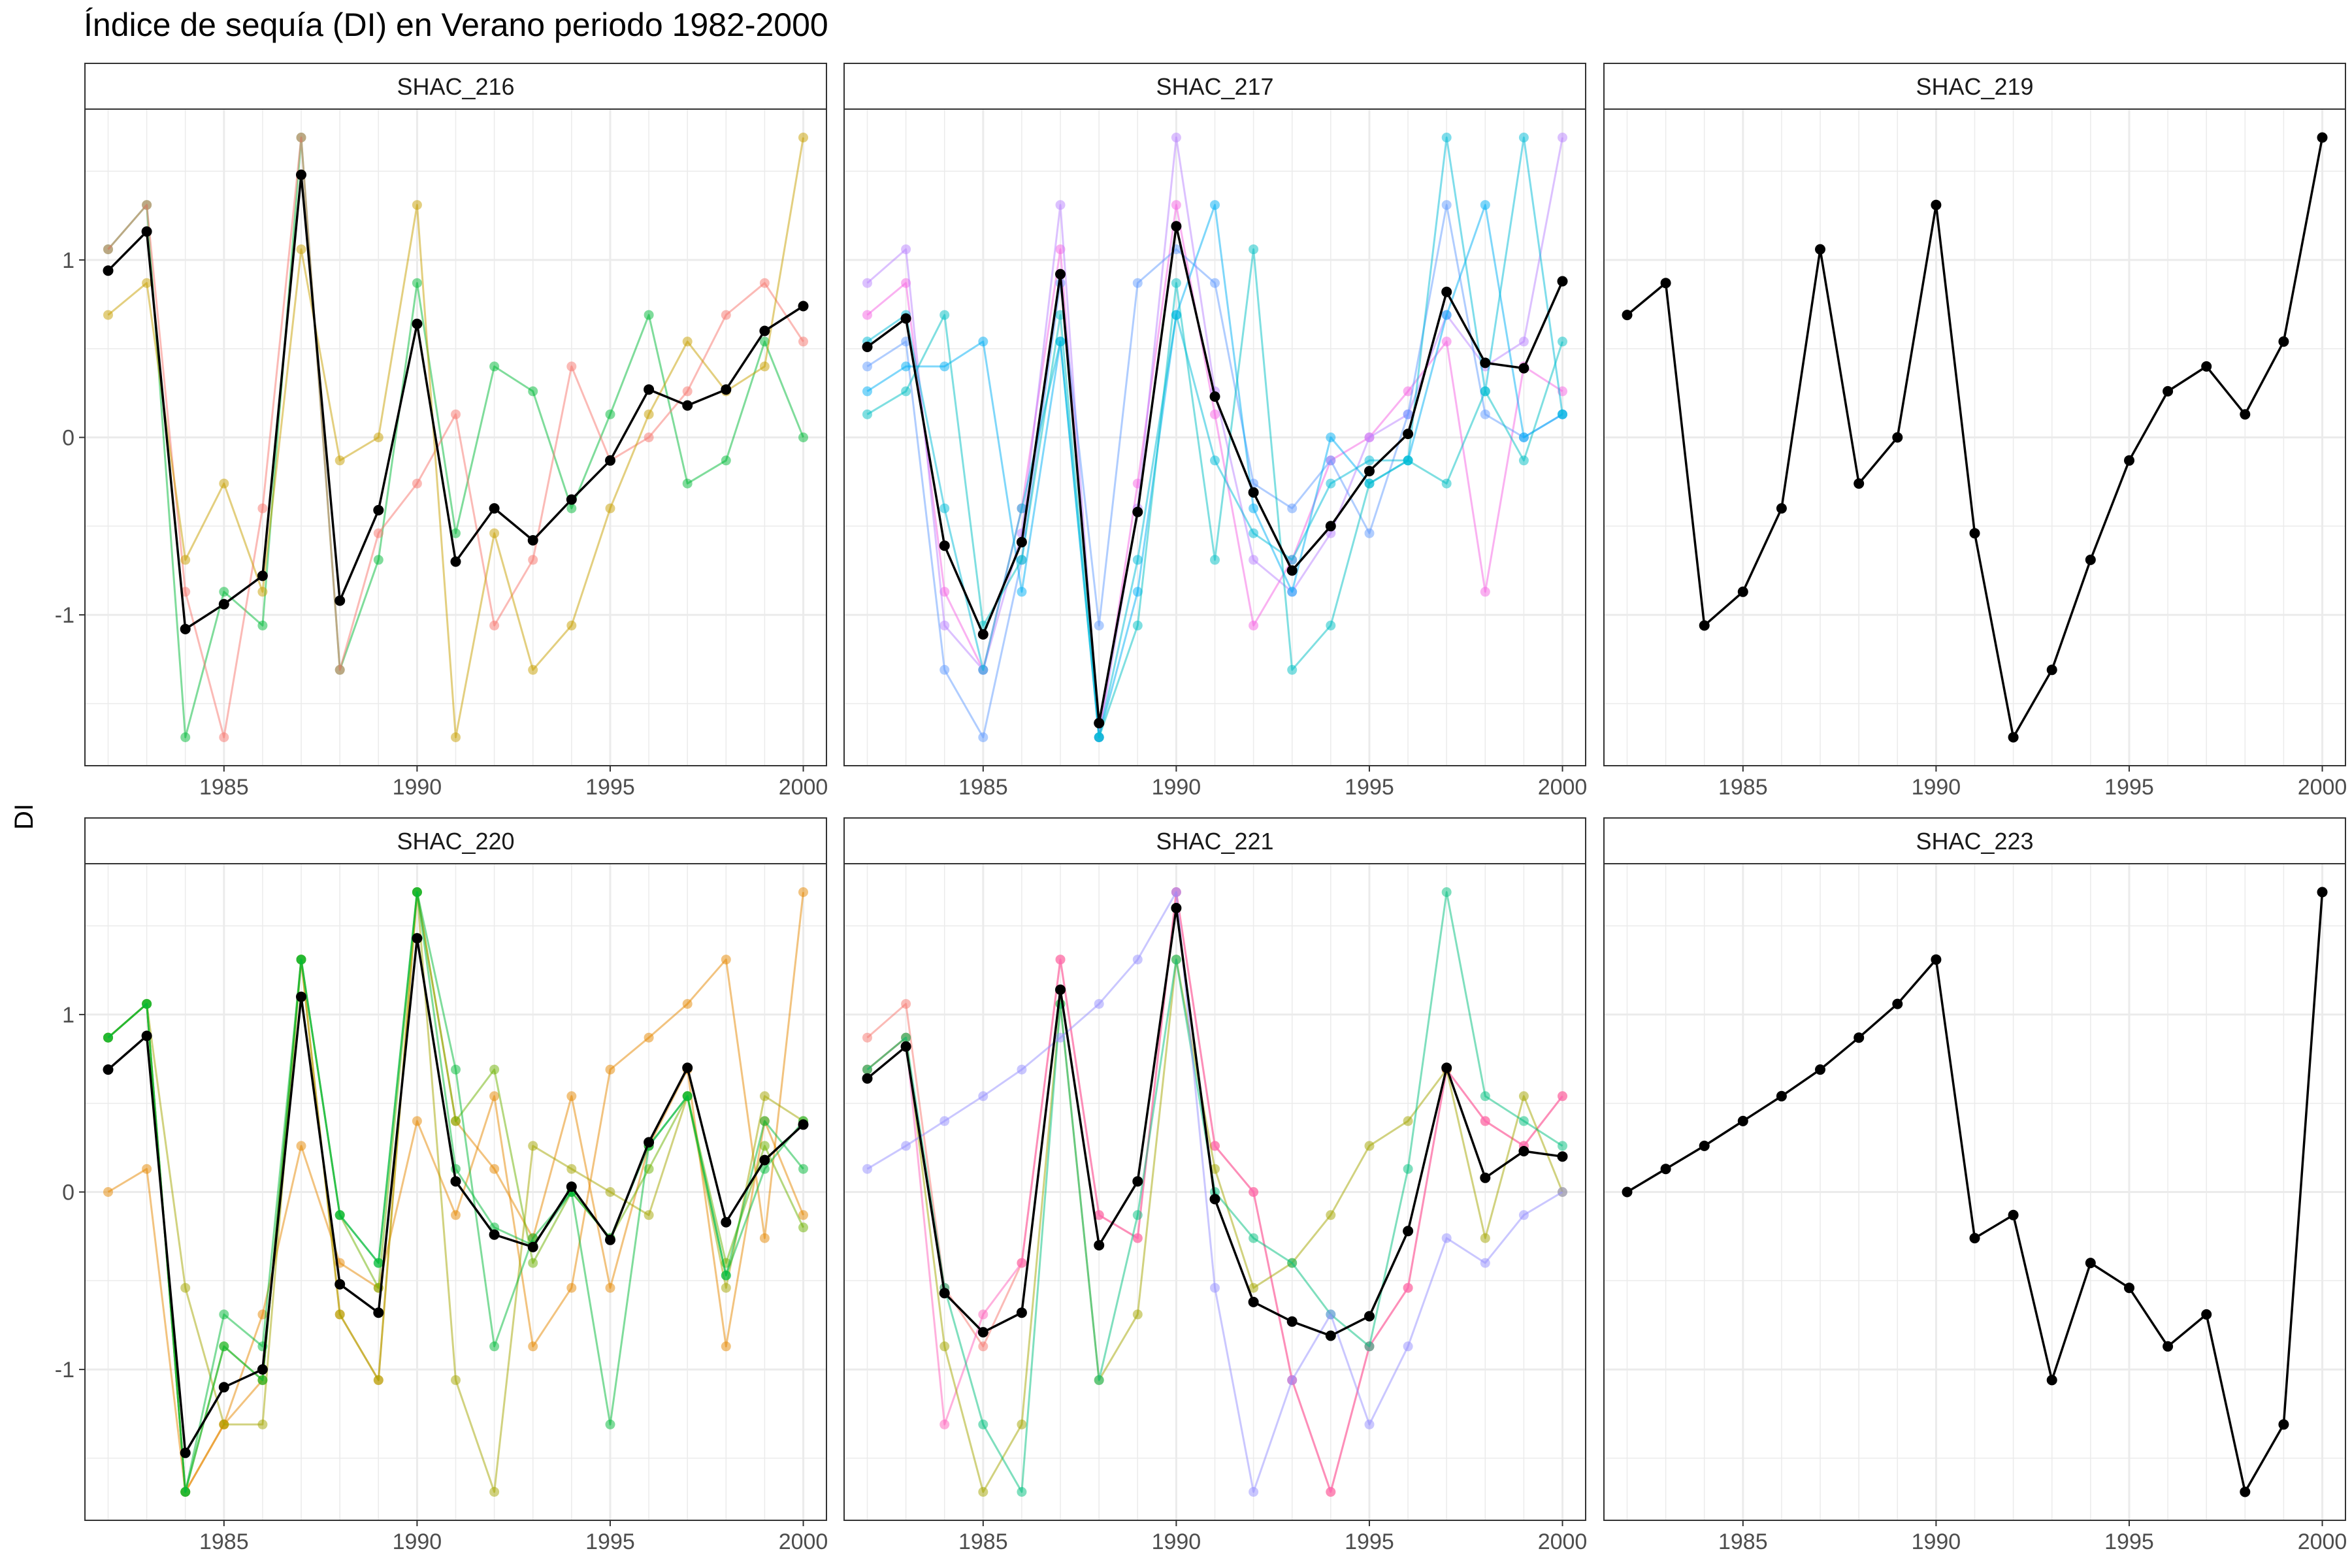 This screenshot has width=2352, height=1568. Describe the element at coordinates (68, 438) in the screenshot. I see `y-tick-label: 0` at that location.